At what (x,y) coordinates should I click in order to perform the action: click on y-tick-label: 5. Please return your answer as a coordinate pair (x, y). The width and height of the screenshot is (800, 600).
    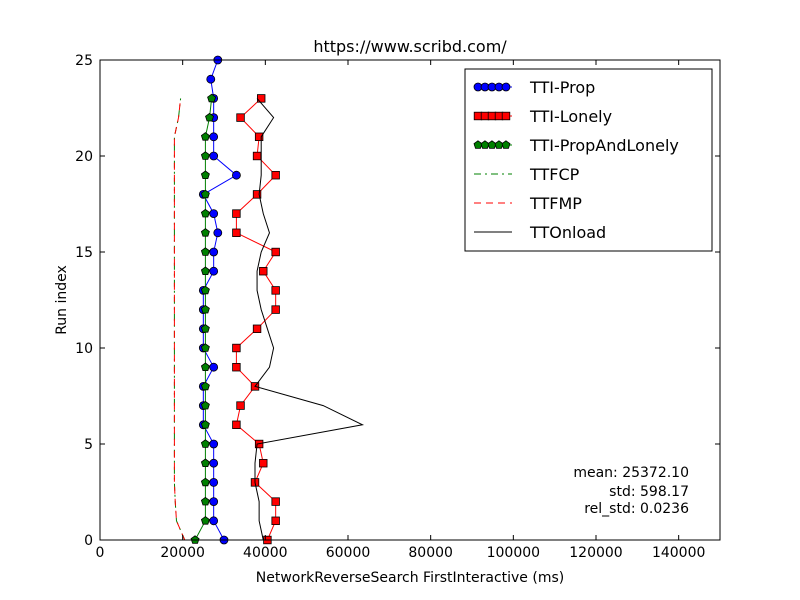
    Looking at the image, I should click on (88, 445).